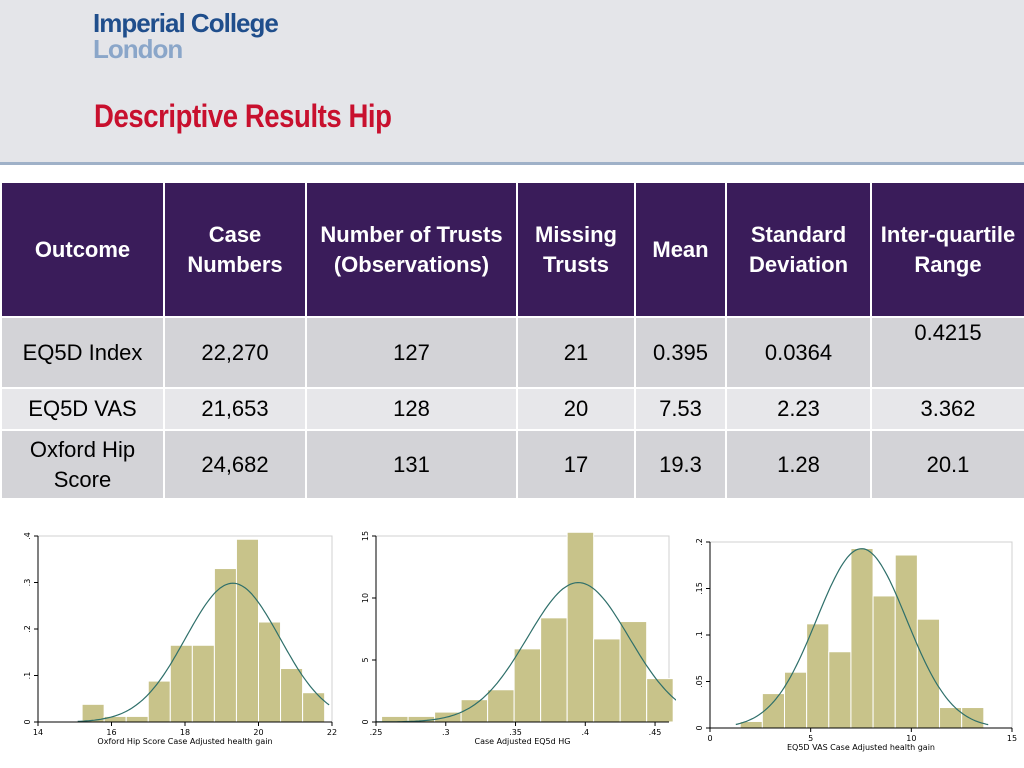  I want to click on imperial-college-logo: Imperial College London, so click(186, 36).